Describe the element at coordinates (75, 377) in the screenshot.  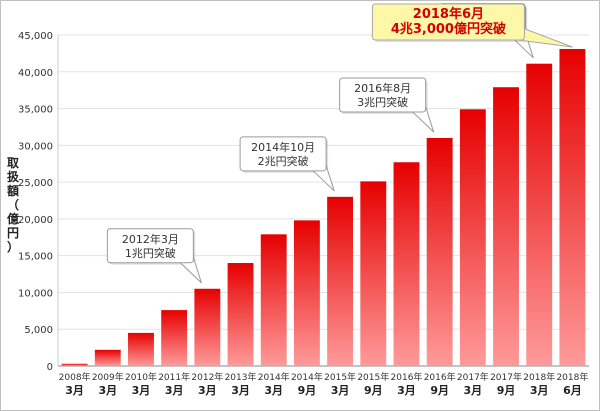
I see `x-tick-year: 2008年` at that location.